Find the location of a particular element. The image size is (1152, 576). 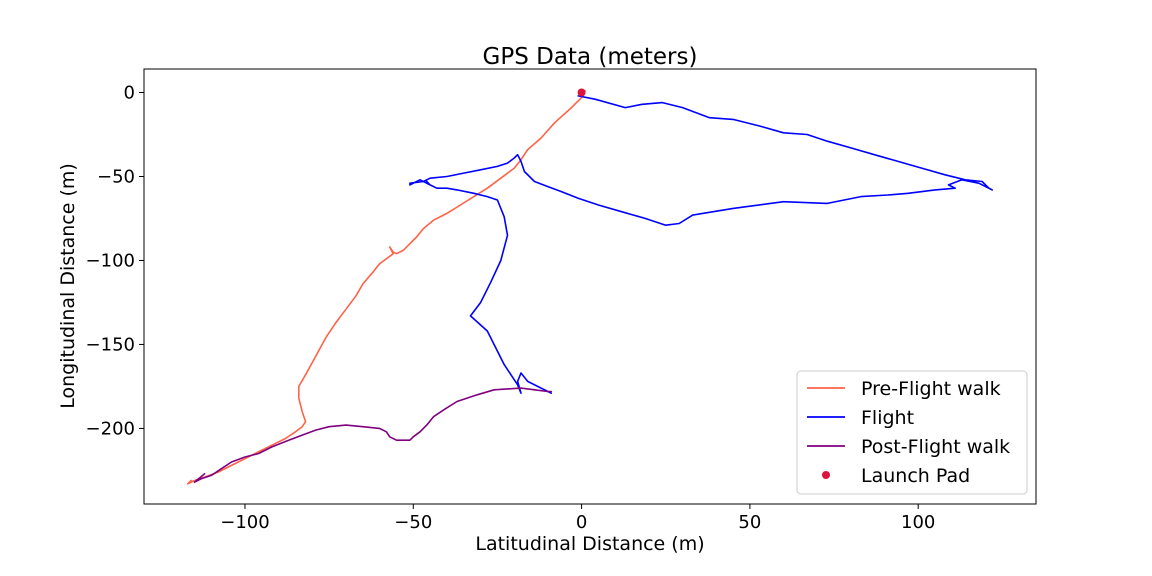

legend-swatch is located at coordinates (826, 475).